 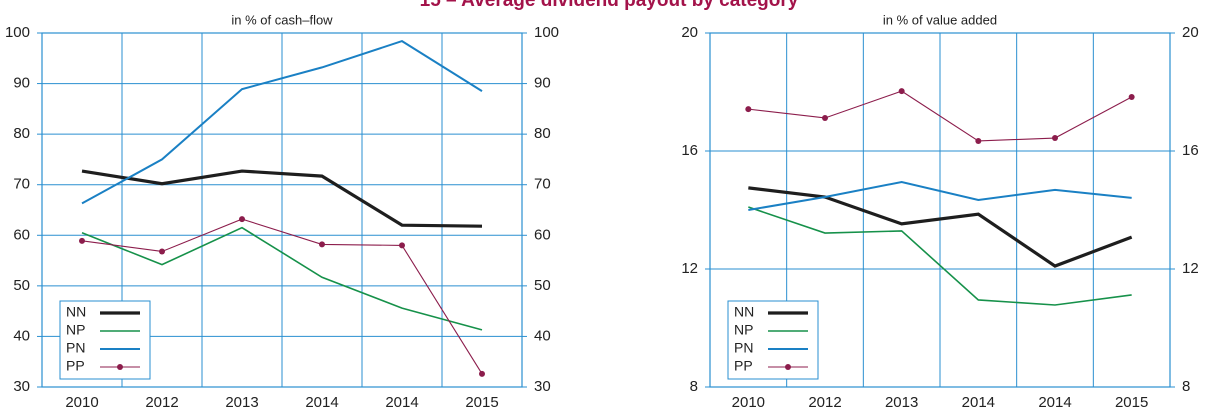 I want to click on chart-subtitle: in % of cash–flow, so click(x=282, y=19).